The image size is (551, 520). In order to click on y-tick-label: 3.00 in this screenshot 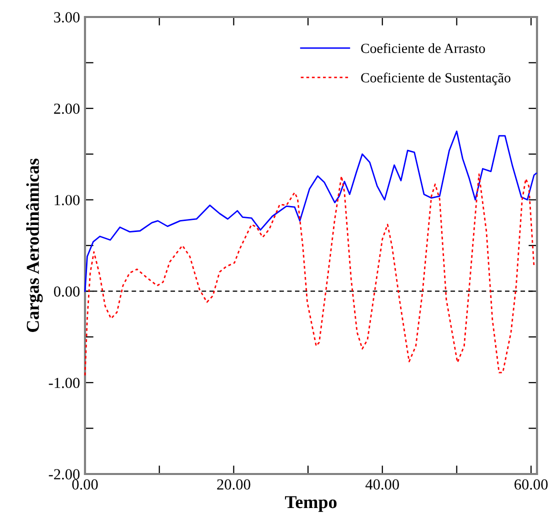, I will do `click(67, 17)`.